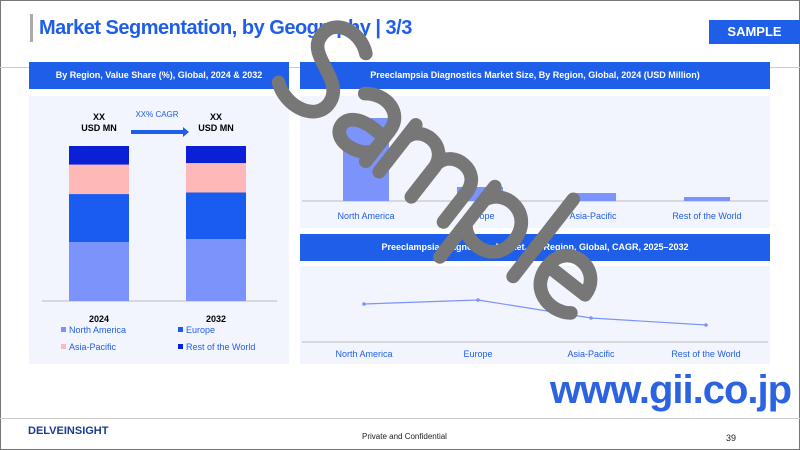  I want to click on cagr-line, so click(535, 312).